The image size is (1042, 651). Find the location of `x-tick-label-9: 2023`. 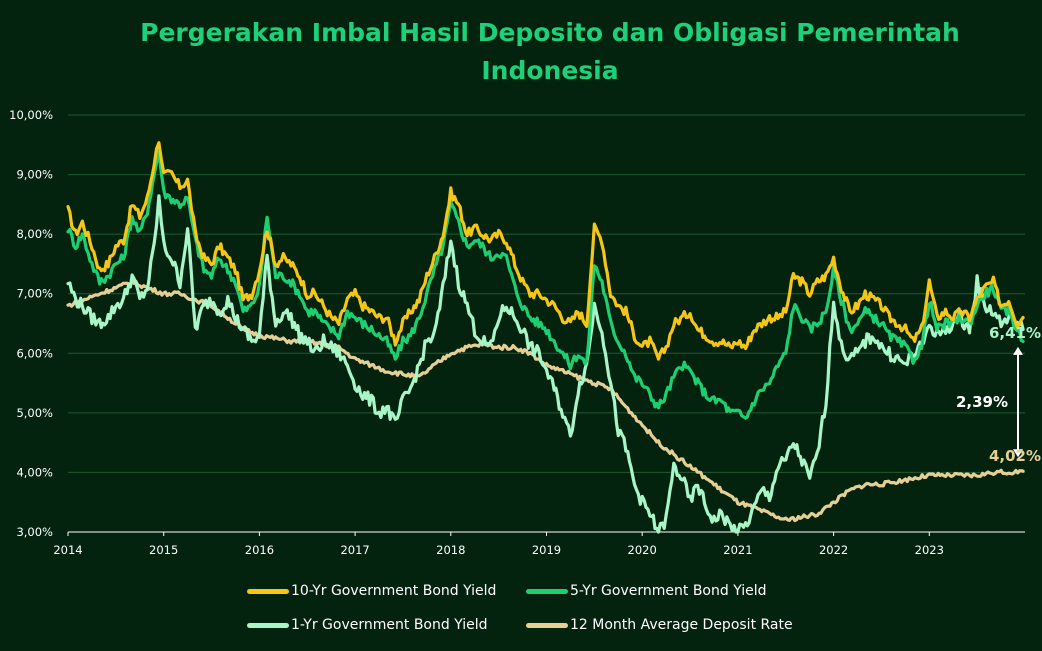

x-tick-label-9: 2023 is located at coordinates (929, 550).